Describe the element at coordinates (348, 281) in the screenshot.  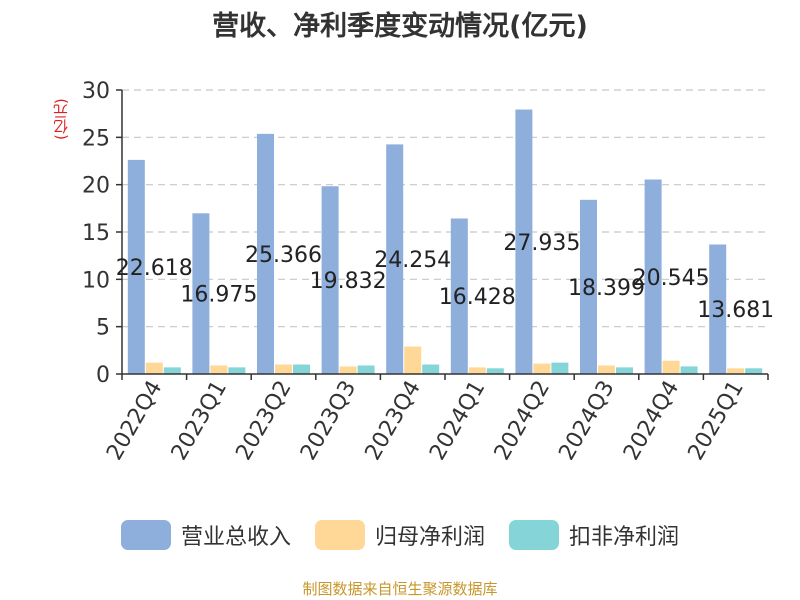
I see `data-label: 19.832` at that location.